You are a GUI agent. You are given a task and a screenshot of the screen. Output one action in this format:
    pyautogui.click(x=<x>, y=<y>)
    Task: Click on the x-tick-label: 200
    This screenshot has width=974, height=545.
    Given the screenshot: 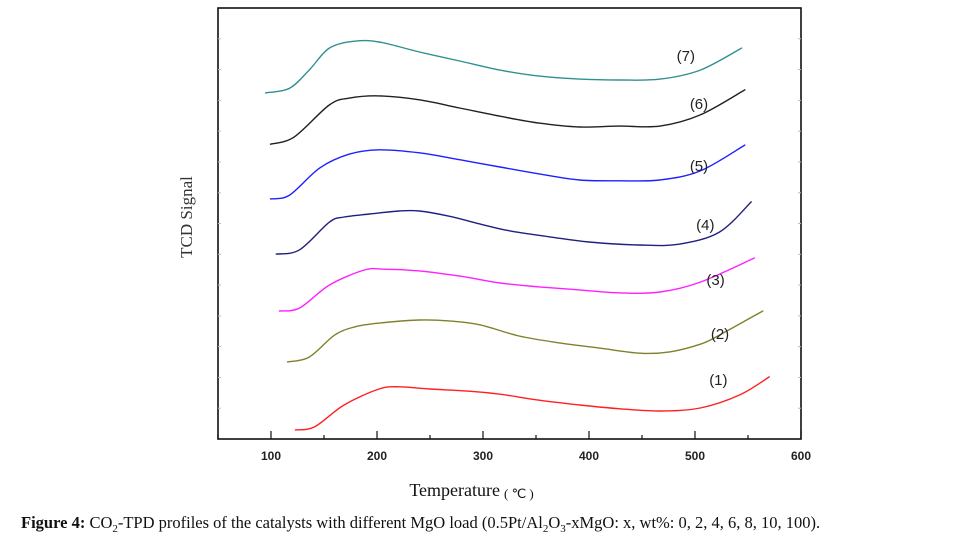 What is the action you would take?
    pyautogui.click(x=377, y=456)
    